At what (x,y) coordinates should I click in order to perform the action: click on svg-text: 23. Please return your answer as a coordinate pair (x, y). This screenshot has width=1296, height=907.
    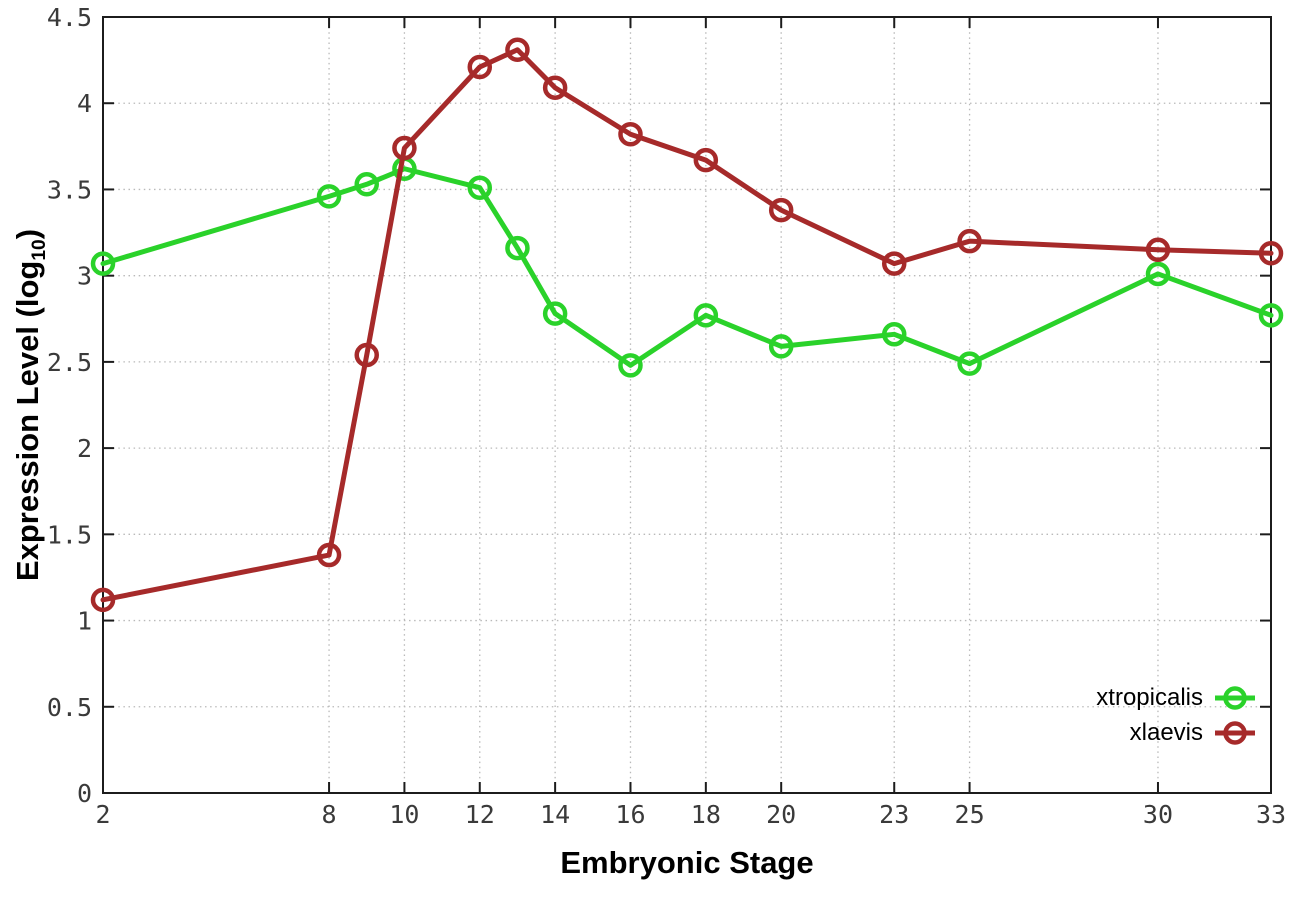
    Looking at the image, I should click on (894, 814).